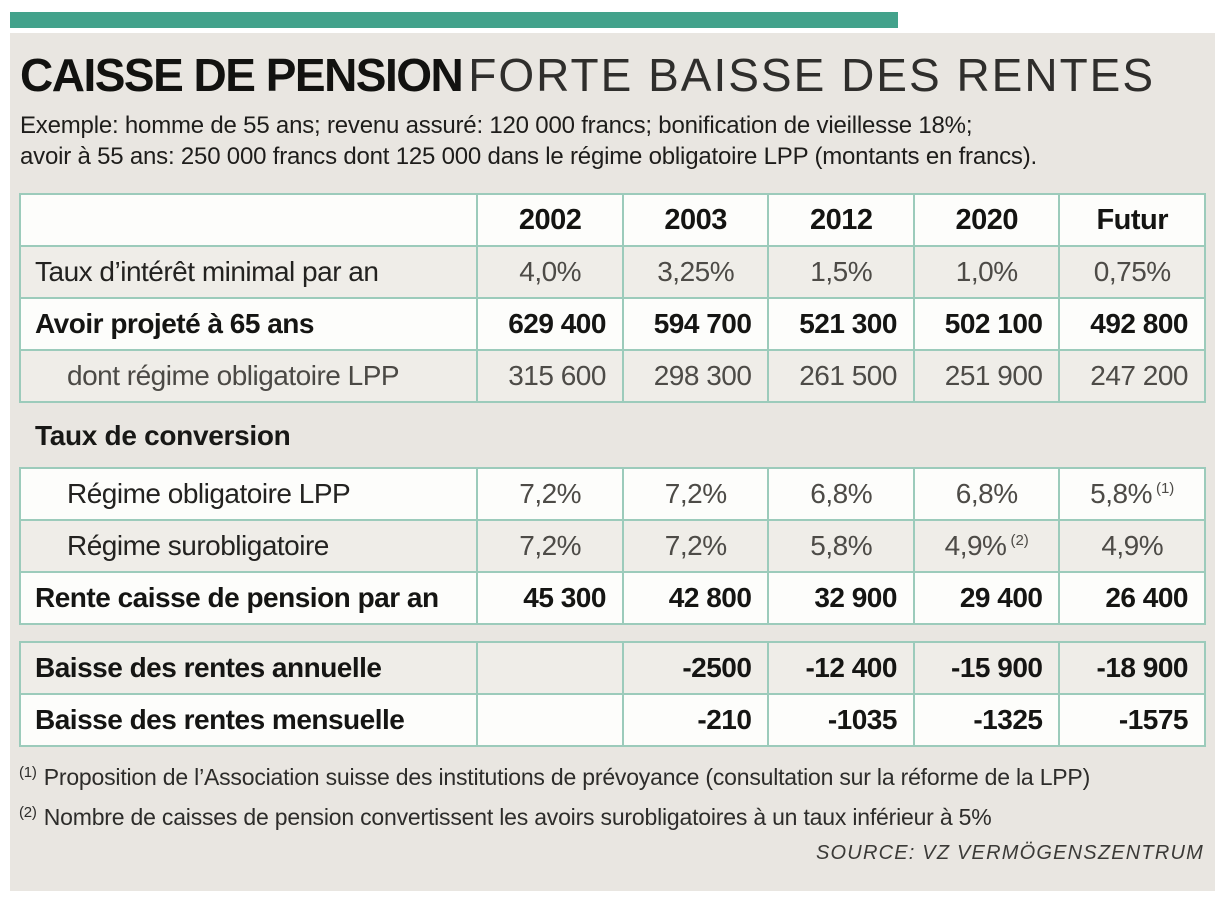 The height and width of the screenshot is (906, 1225). I want to click on cell-value: 4,0%, so click(550, 272).